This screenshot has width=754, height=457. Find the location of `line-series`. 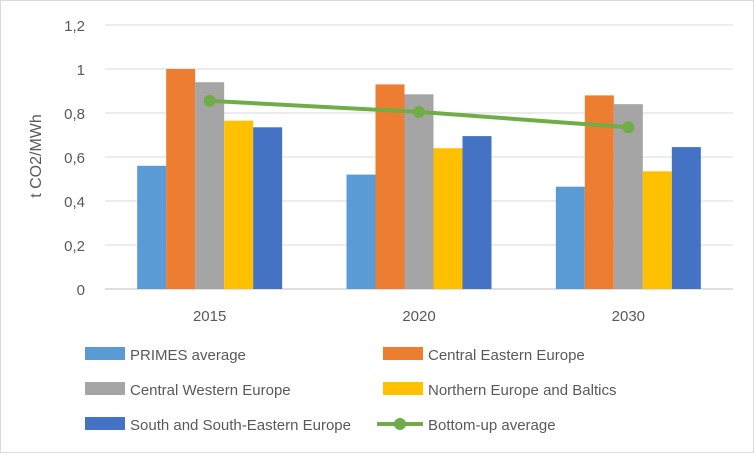

line-series is located at coordinates (419, 114).